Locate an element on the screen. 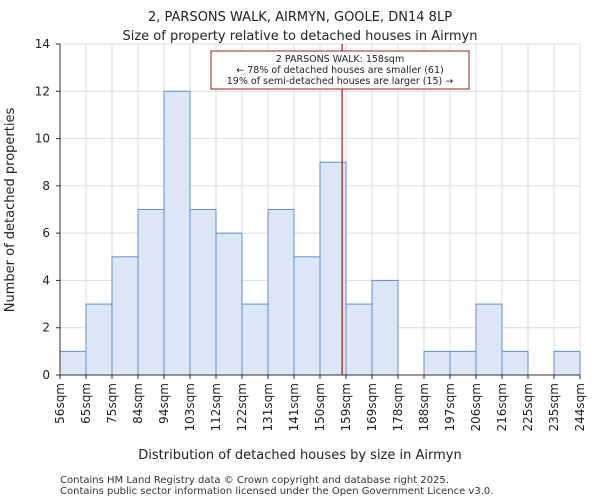 This screenshot has height=500, width=600. y-tick-label: 12 is located at coordinates (42, 91).